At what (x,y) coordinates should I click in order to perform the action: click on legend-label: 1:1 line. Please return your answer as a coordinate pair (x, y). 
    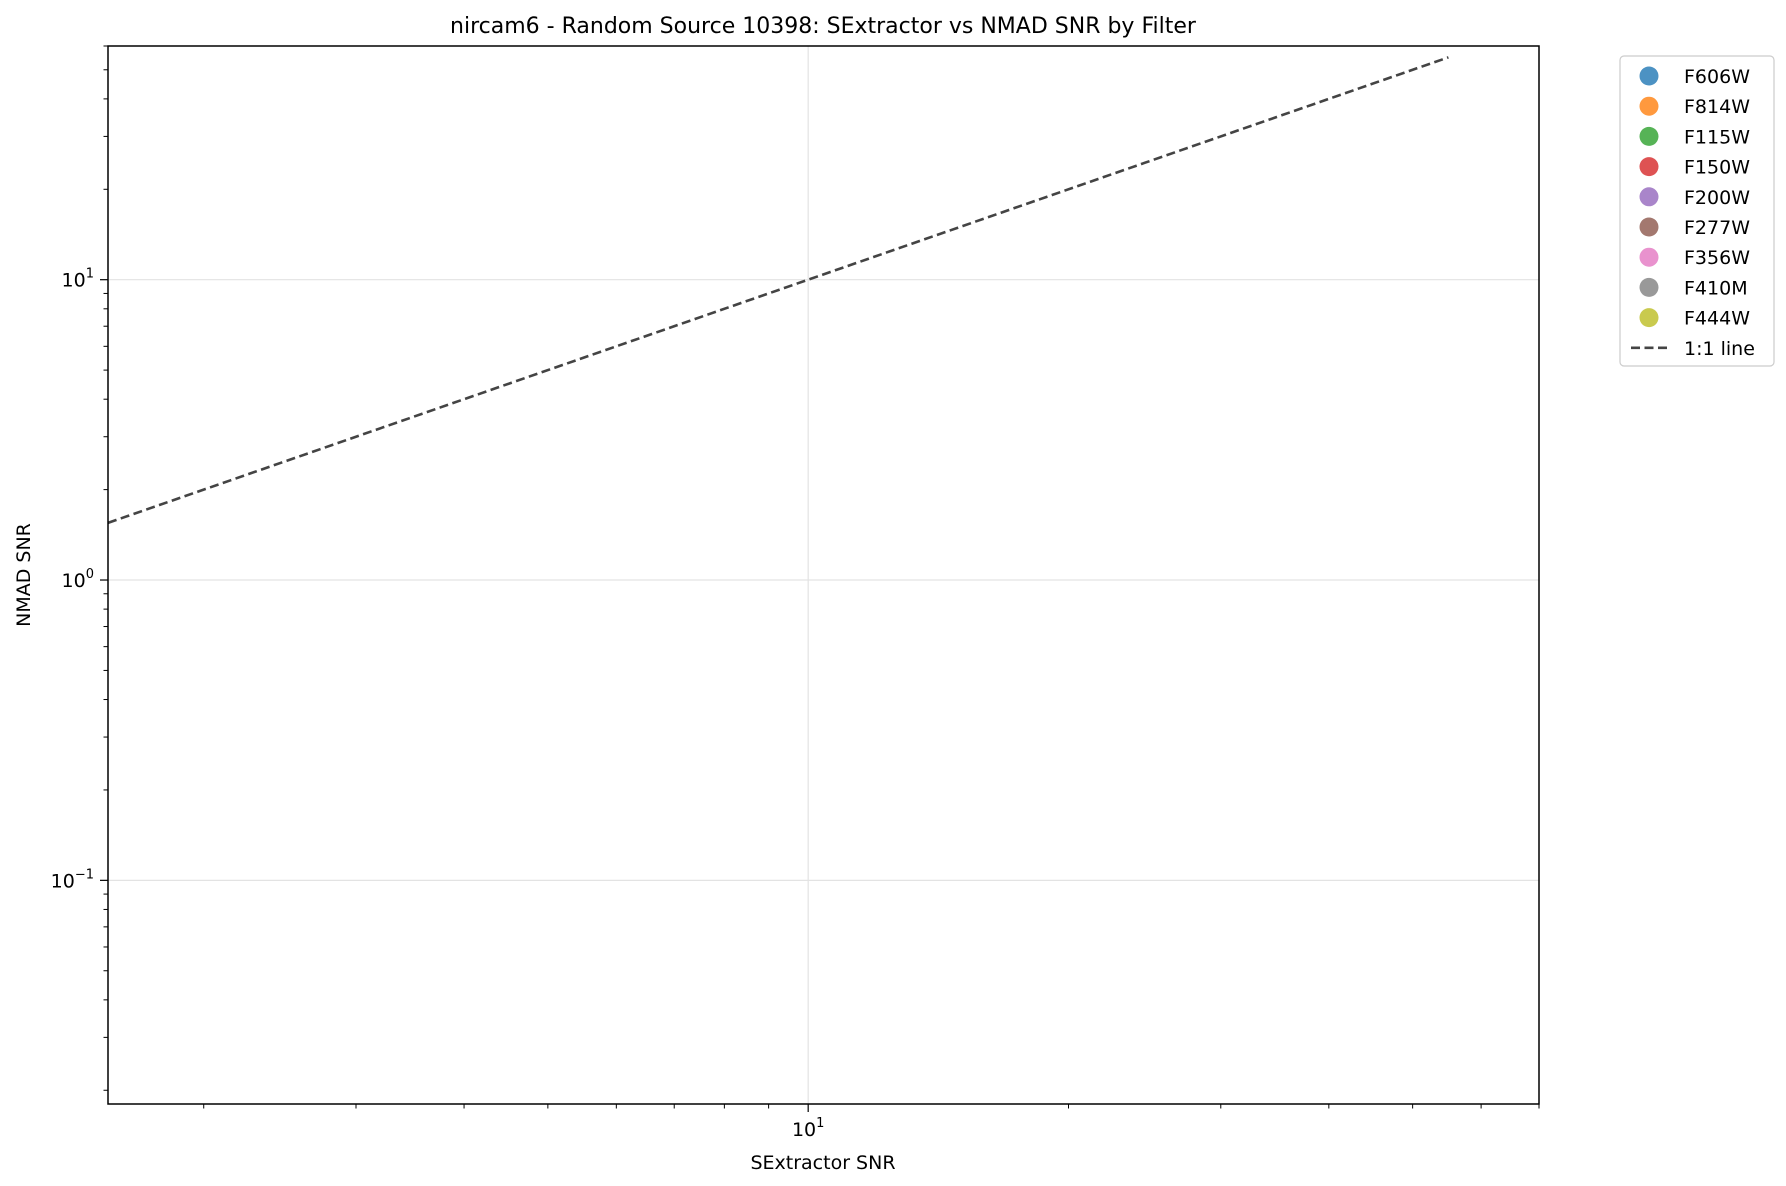
    Looking at the image, I should click on (1719, 349).